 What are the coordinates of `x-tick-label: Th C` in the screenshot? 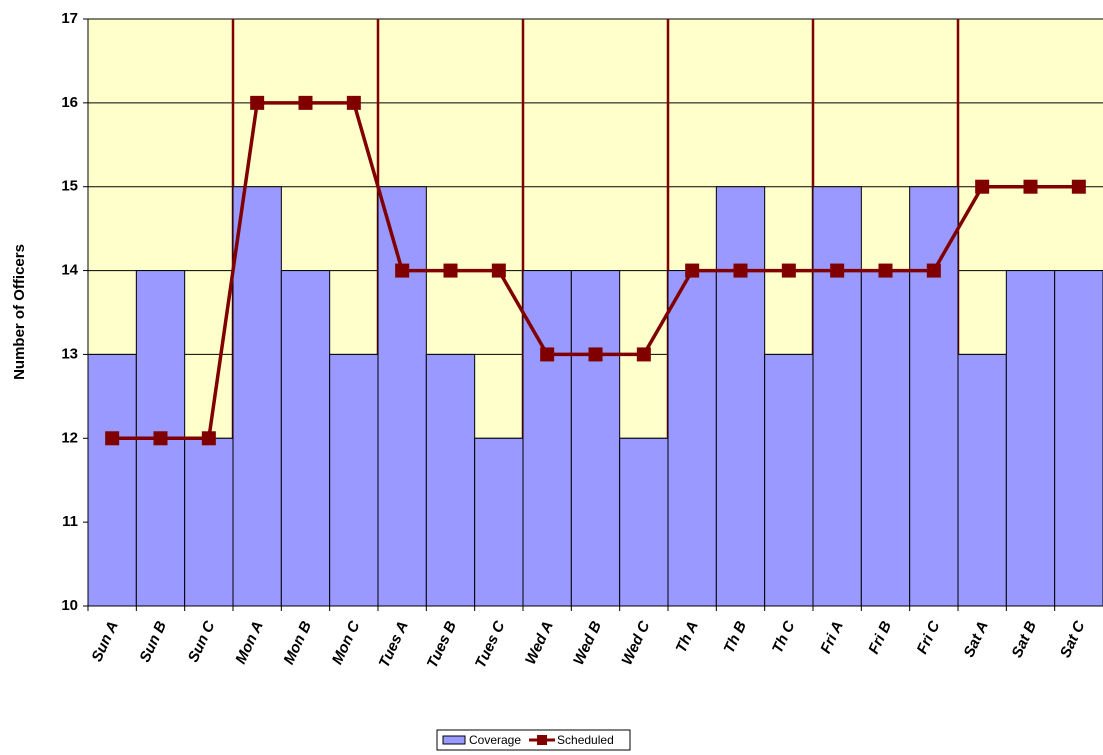 It's located at (784, 636).